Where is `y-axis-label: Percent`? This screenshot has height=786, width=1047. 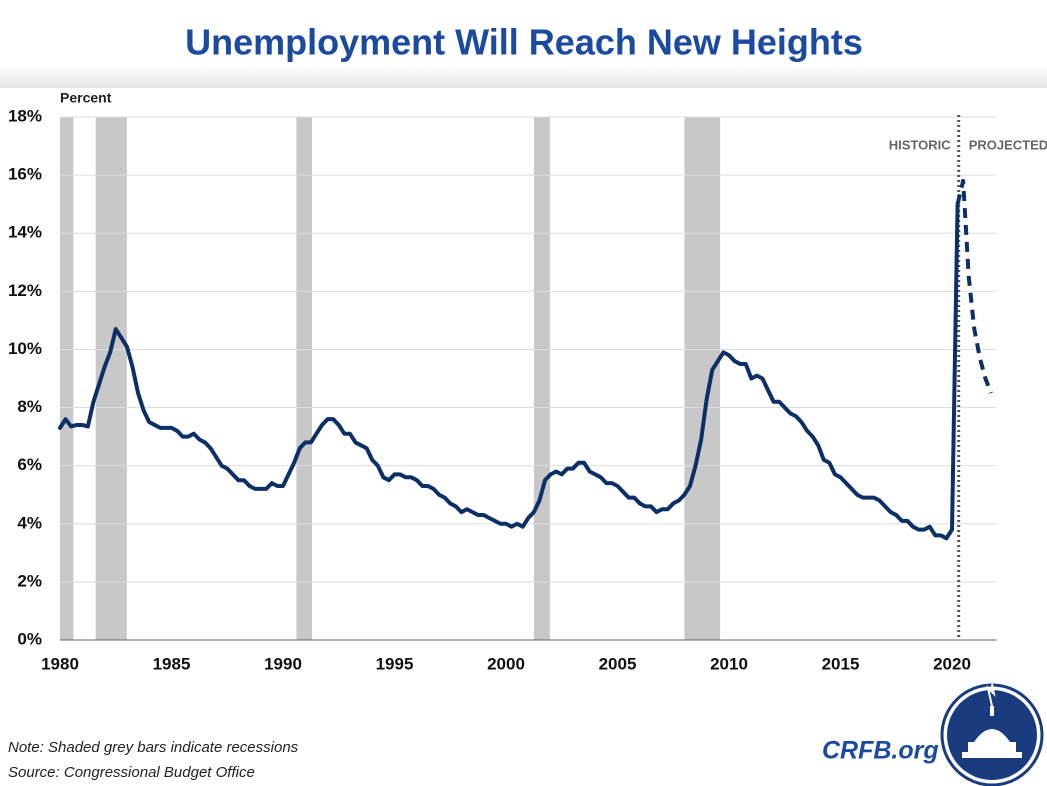 y-axis-label: Percent is located at coordinates (86, 98).